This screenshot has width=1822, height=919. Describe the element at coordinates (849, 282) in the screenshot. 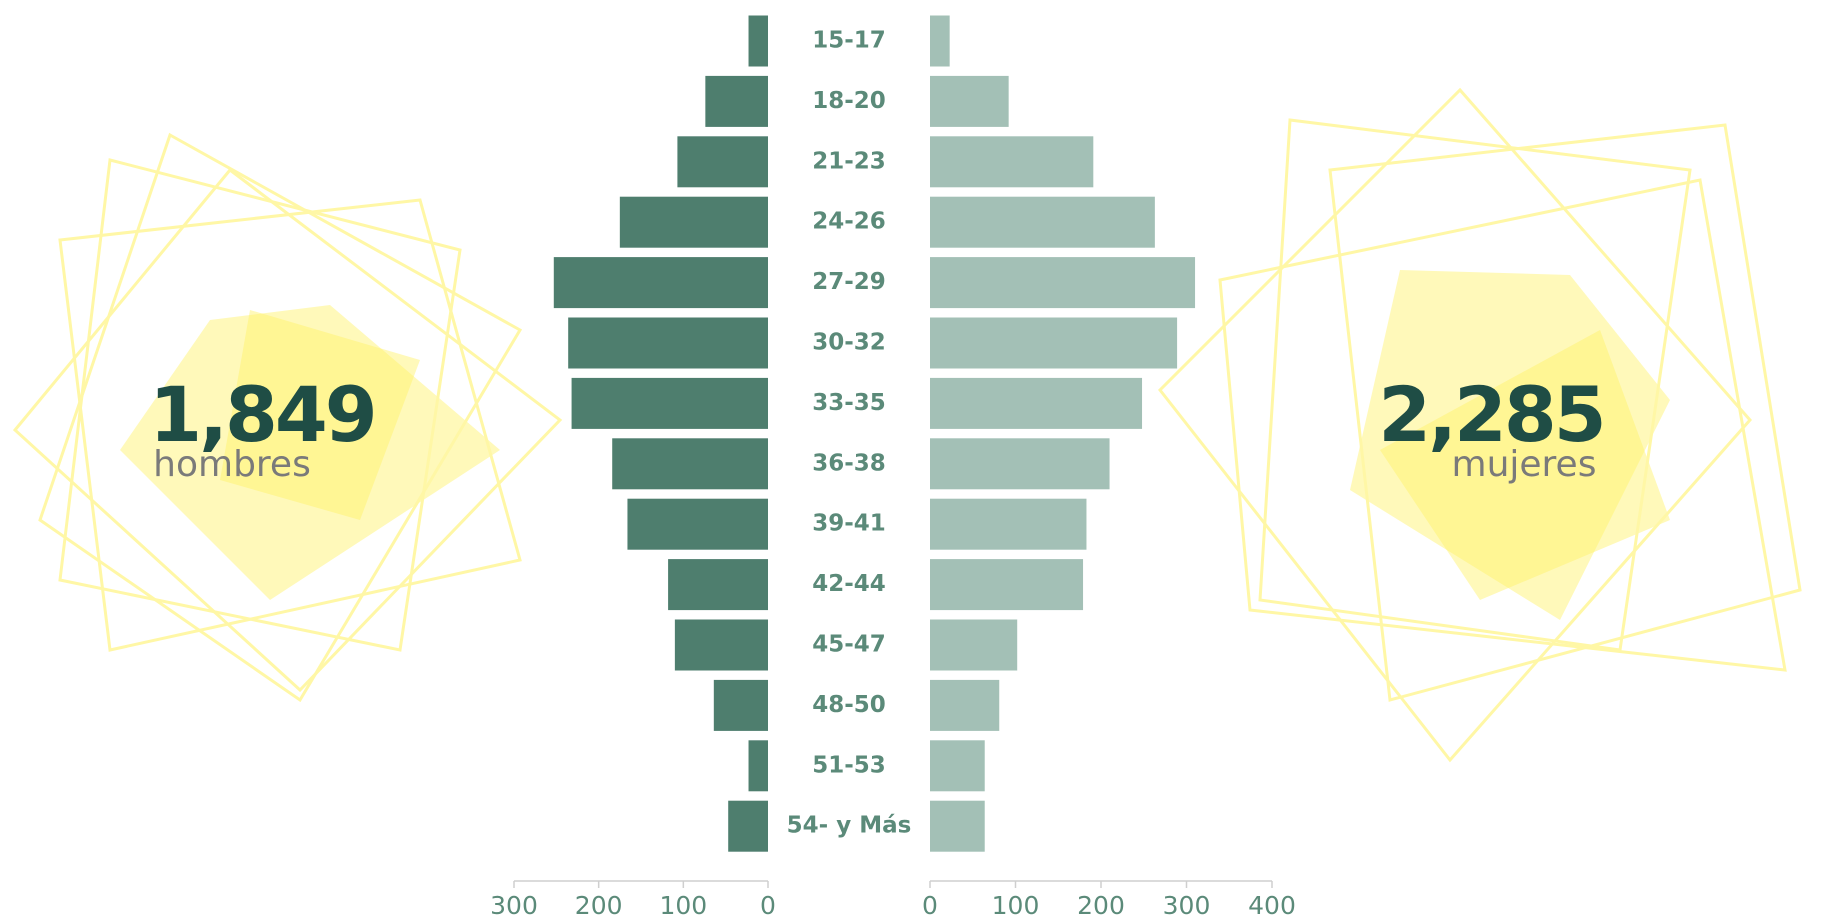

I see `category-label: 27-29` at that location.